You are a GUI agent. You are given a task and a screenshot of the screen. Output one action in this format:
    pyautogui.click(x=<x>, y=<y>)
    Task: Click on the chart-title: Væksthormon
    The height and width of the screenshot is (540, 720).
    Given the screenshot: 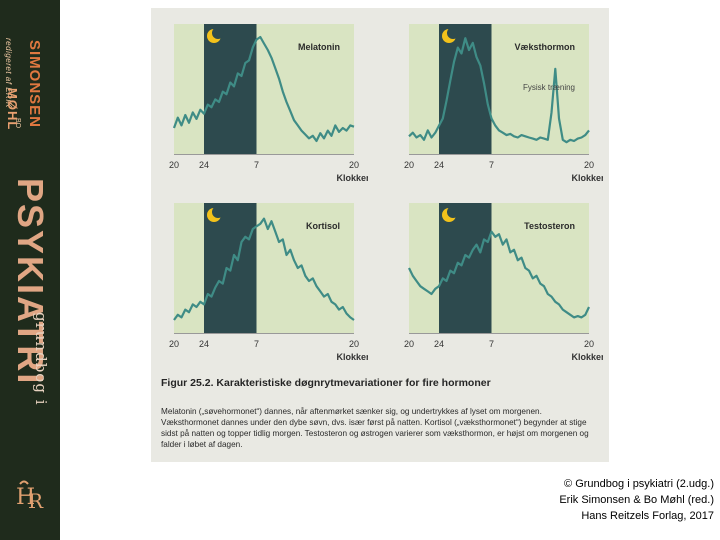 What is the action you would take?
    pyautogui.click(x=544, y=47)
    